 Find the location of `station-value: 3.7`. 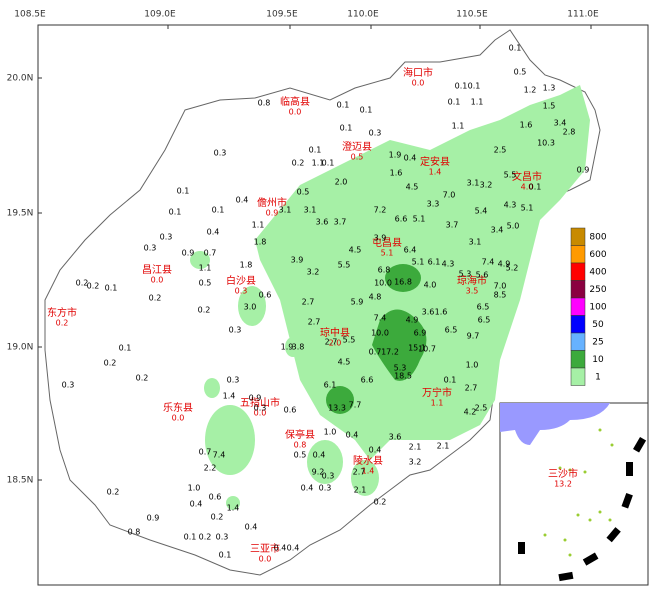

station-value: 3.7 is located at coordinates (340, 222).